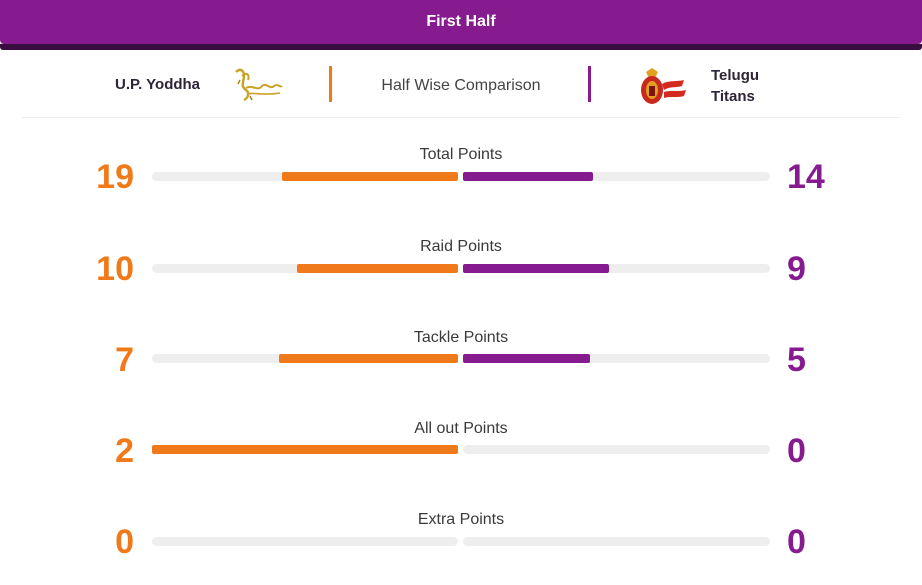 This screenshot has height=585, width=922. I want to click on left-team-name: U.P. Yoddha, so click(158, 84).